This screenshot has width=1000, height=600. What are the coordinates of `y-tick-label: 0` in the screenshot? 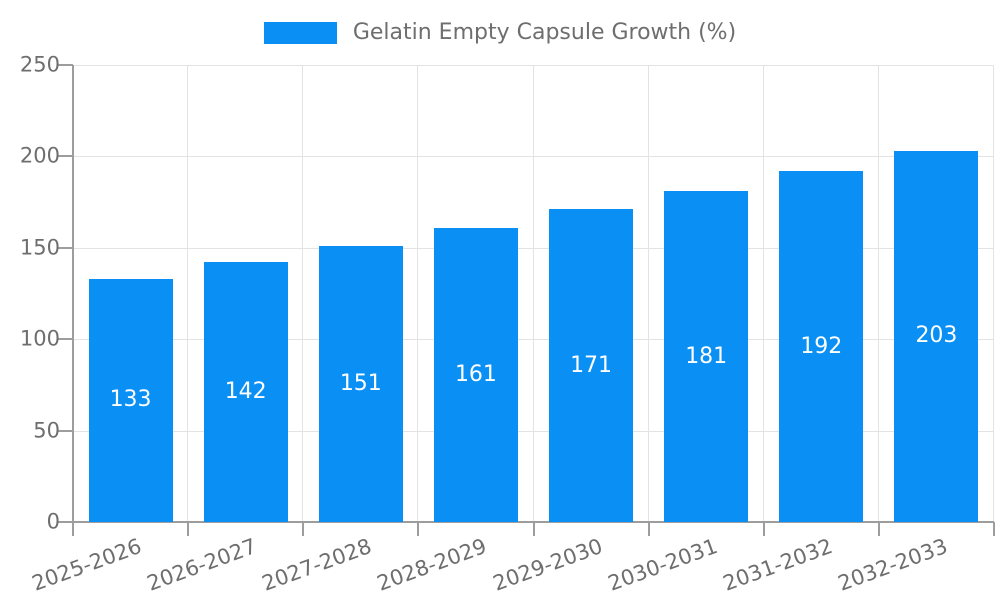 It's located at (53, 521).